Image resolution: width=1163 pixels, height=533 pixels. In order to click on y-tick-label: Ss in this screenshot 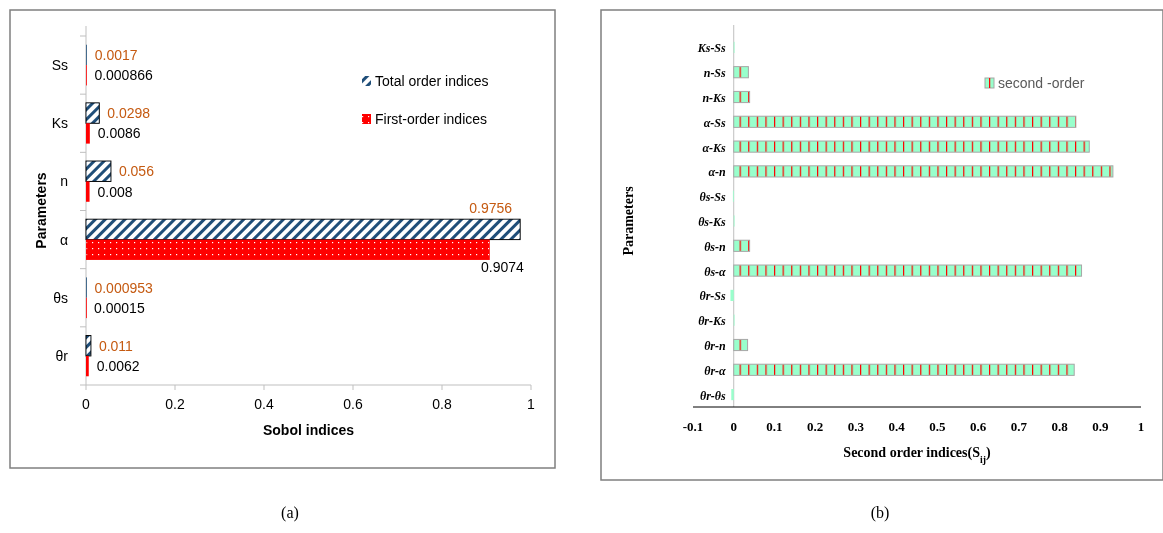, I will do `click(59, 65)`.